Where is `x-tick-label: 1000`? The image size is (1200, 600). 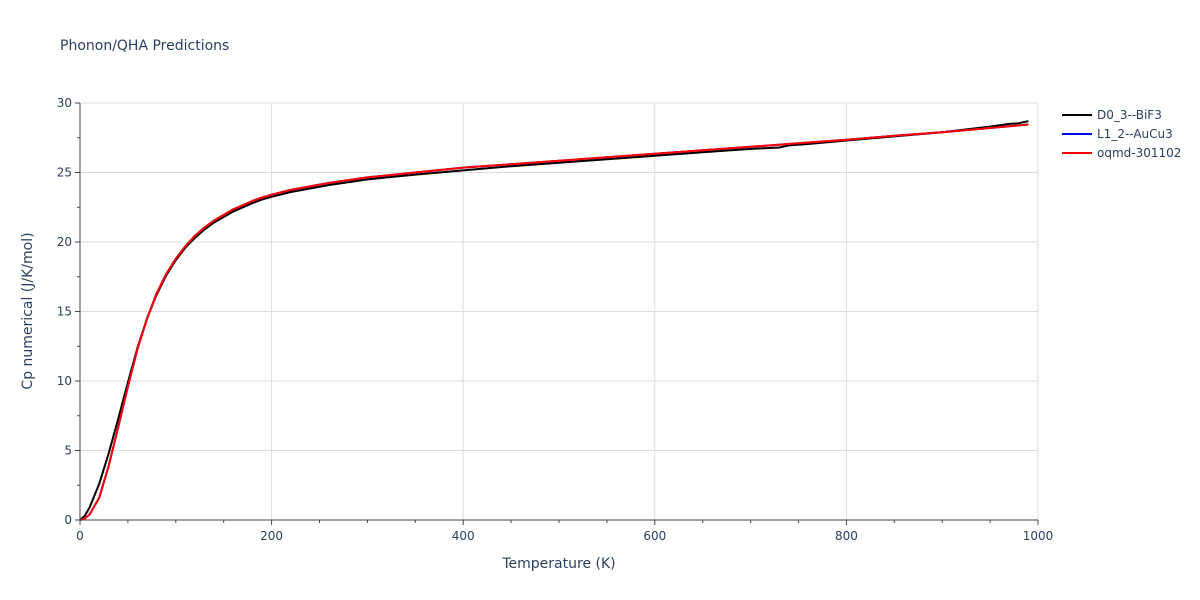 x-tick-label: 1000 is located at coordinates (1038, 536).